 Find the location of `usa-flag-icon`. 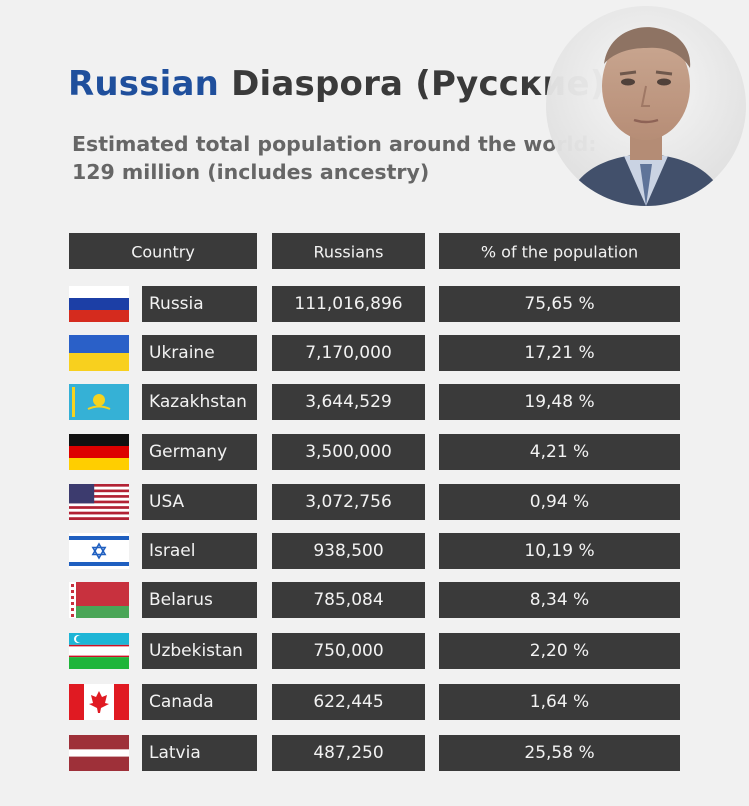

usa-flag-icon is located at coordinates (99, 502).